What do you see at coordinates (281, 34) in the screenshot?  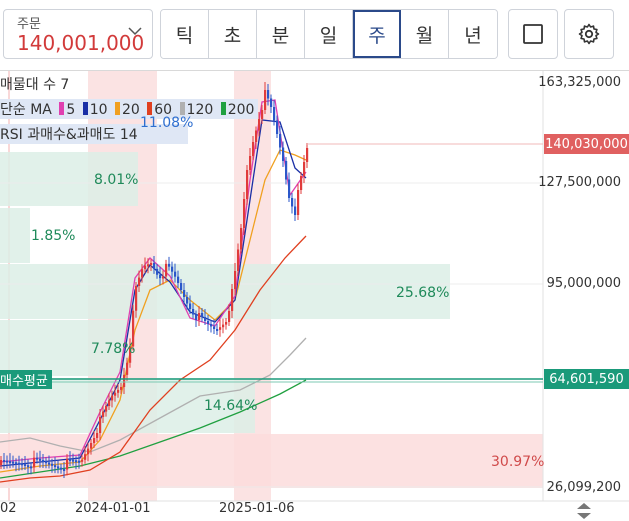 I see `period-minute-button: 분` at bounding box center [281, 34].